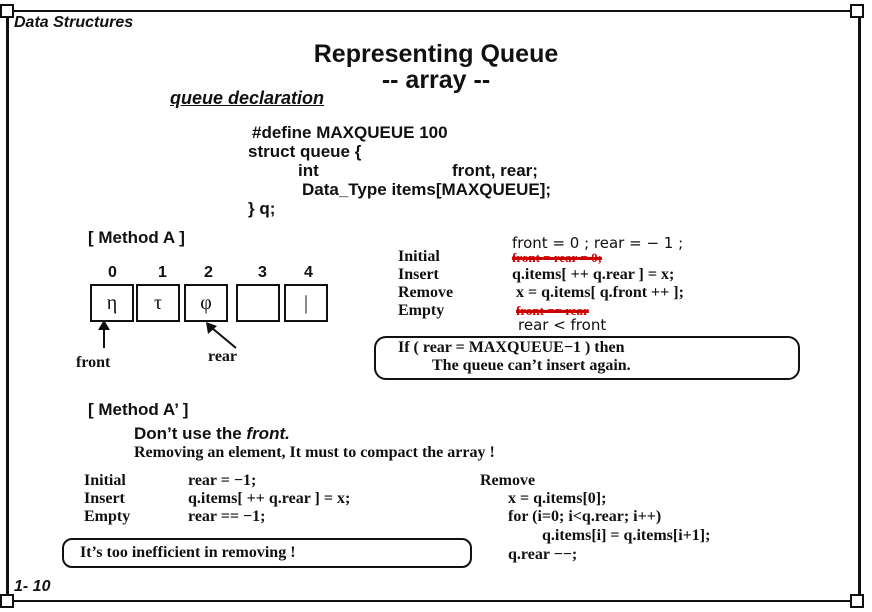 This screenshot has width=872, height=612. I want to click on prime-insert-label: Insert, so click(104, 498).